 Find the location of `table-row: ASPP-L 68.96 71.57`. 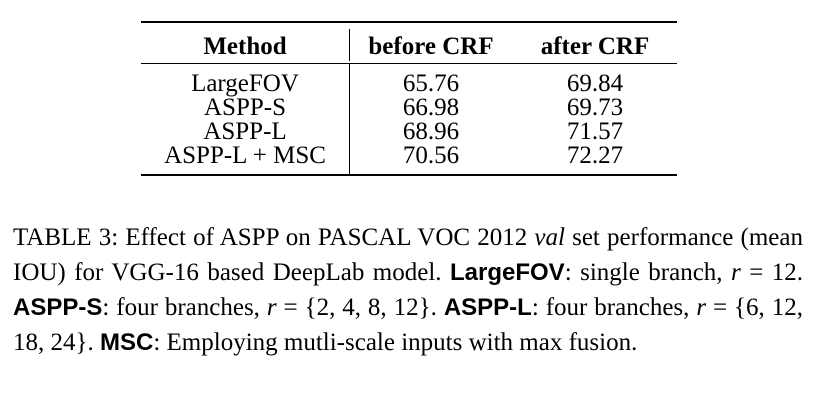

table-row: ASPP-L 68.96 71.57 is located at coordinates (409, 131).